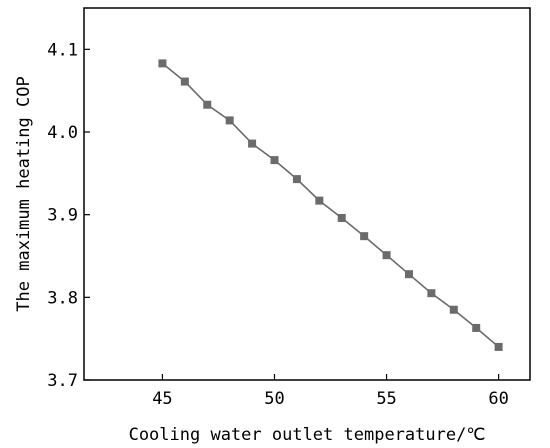  What do you see at coordinates (330, 391) in the screenshot?
I see `x-axis: 45 50 55 60` at bounding box center [330, 391].